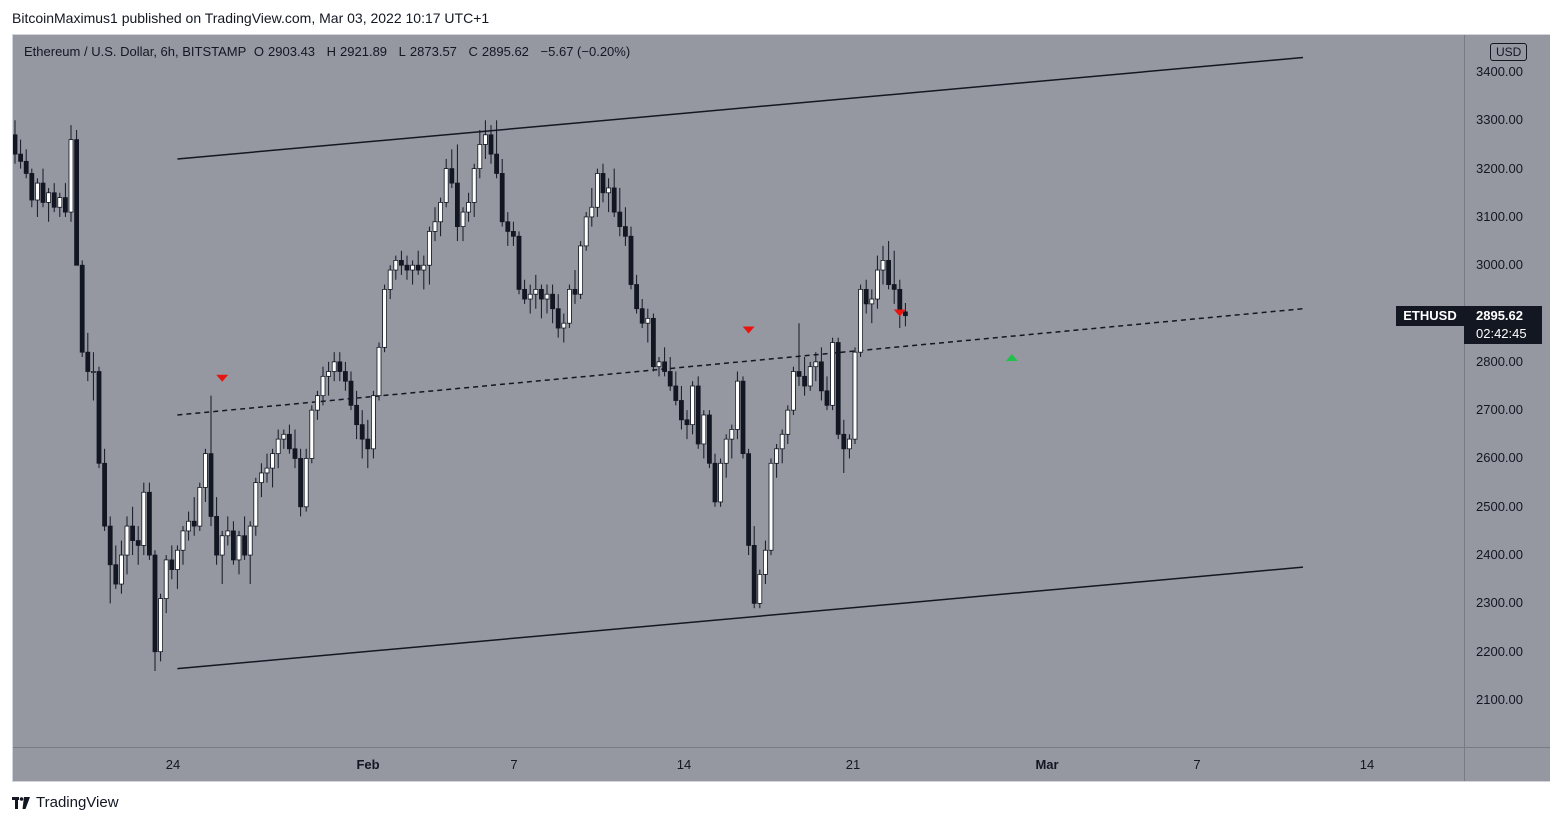  Describe the element at coordinates (1507, 391) in the screenshot. I see `price-axis` at that location.